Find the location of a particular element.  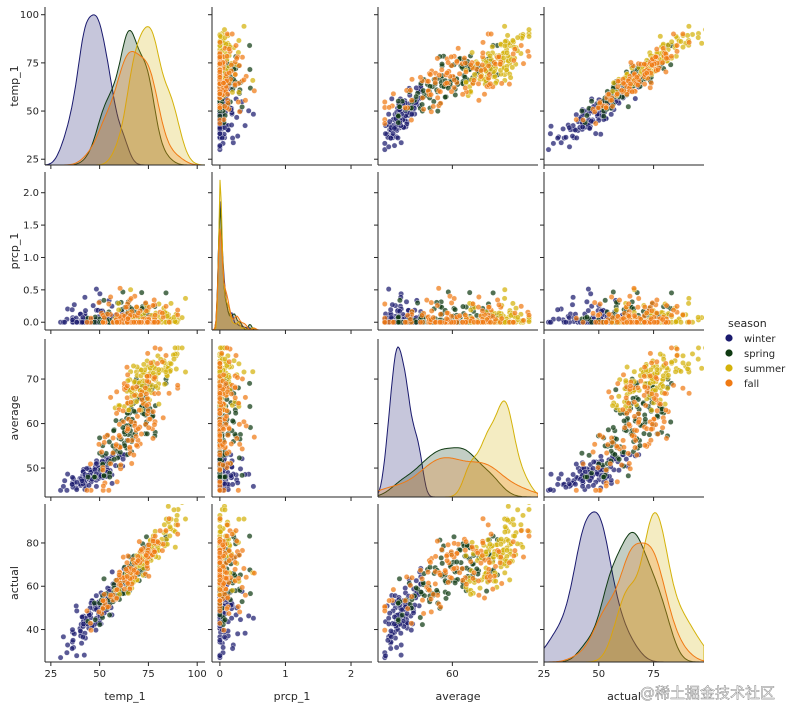

y-tick-label: 100 is located at coordinates (29, 15).